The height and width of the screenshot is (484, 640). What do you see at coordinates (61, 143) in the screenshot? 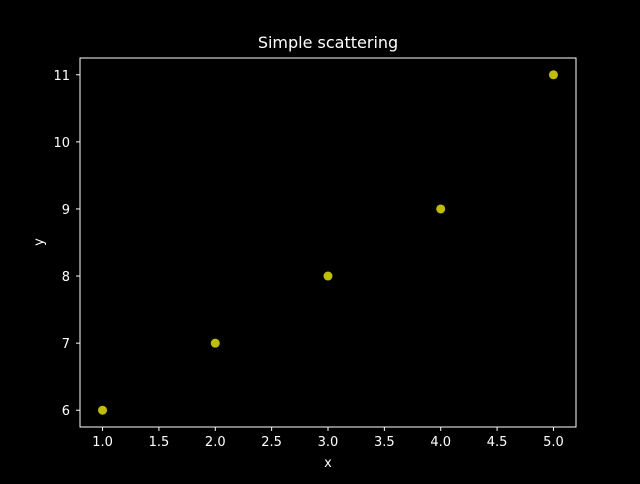
I see `y-tick-label: 10` at bounding box center [61, 143].